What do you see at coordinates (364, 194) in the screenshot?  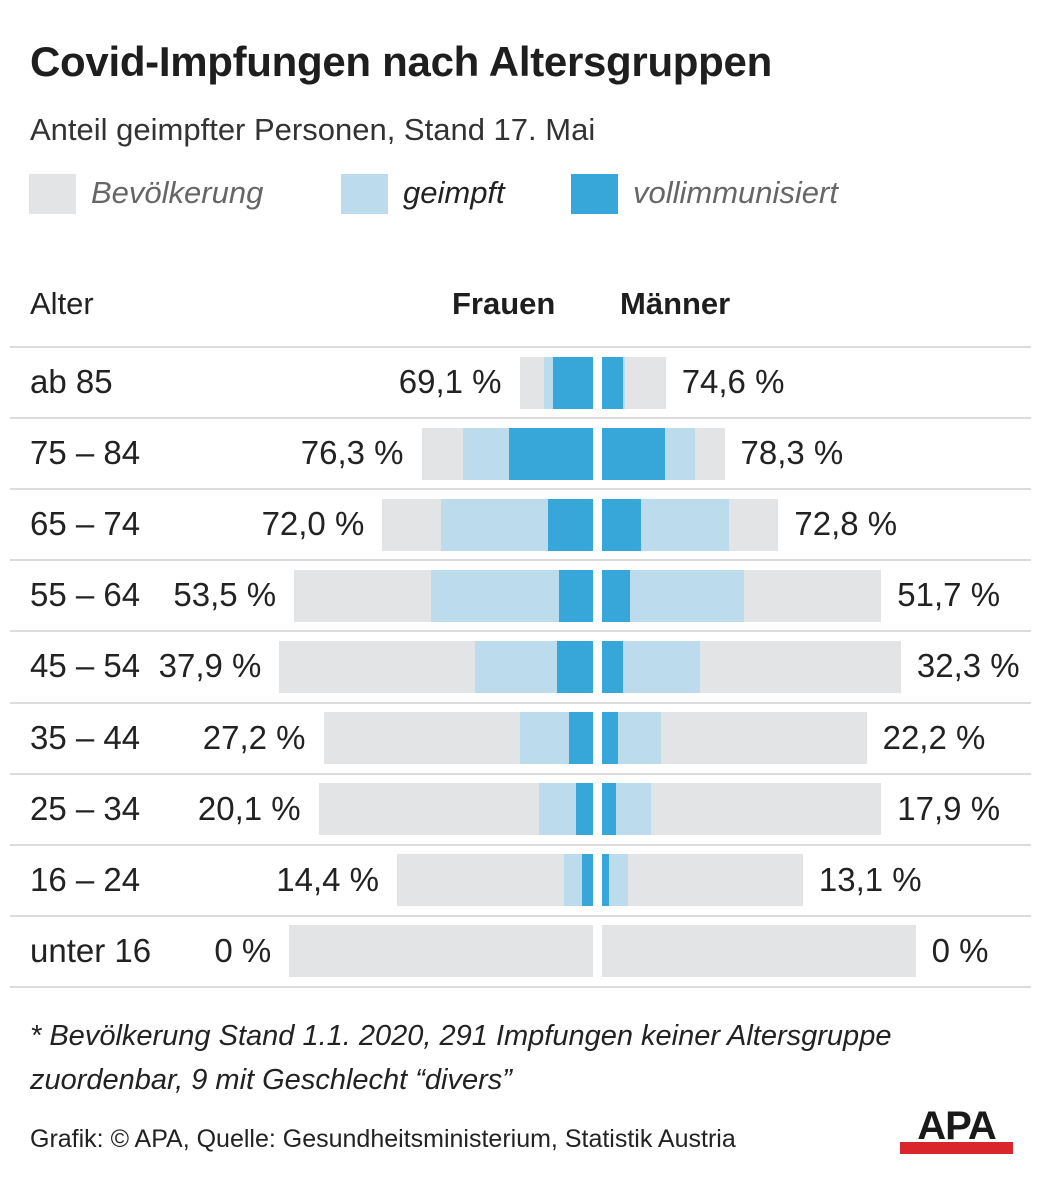 I see `legend-swatch-vaccinated` at bounding box center [364, 194].